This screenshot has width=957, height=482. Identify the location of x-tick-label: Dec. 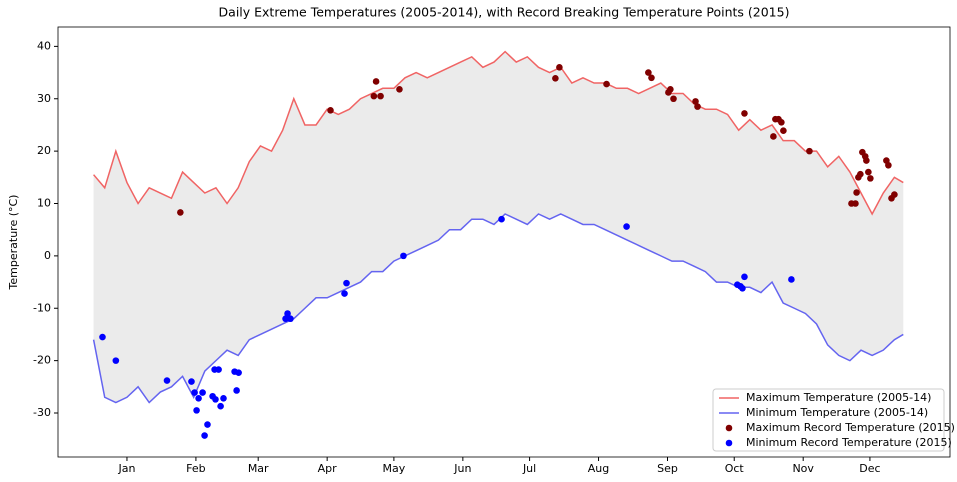
(869, 468).